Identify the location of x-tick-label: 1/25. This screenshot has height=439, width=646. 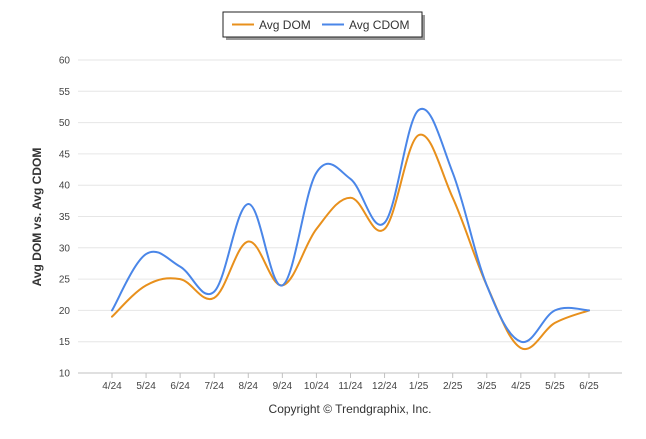
(419, 386).